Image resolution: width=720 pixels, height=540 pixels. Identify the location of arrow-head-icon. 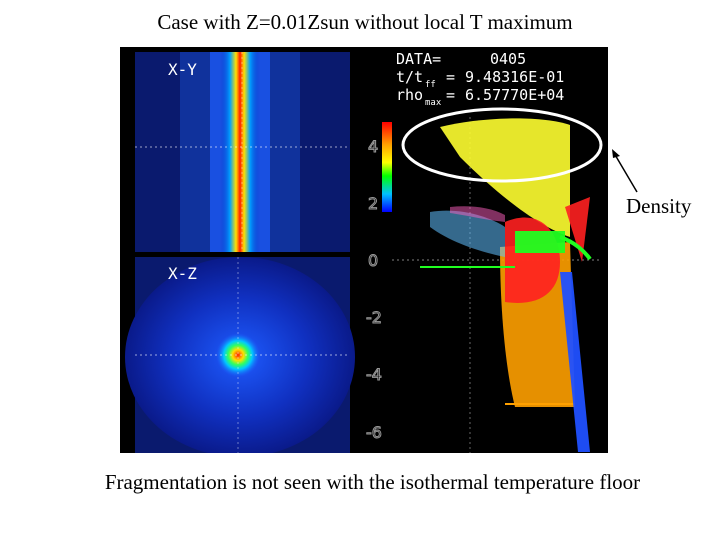
(616, 153).